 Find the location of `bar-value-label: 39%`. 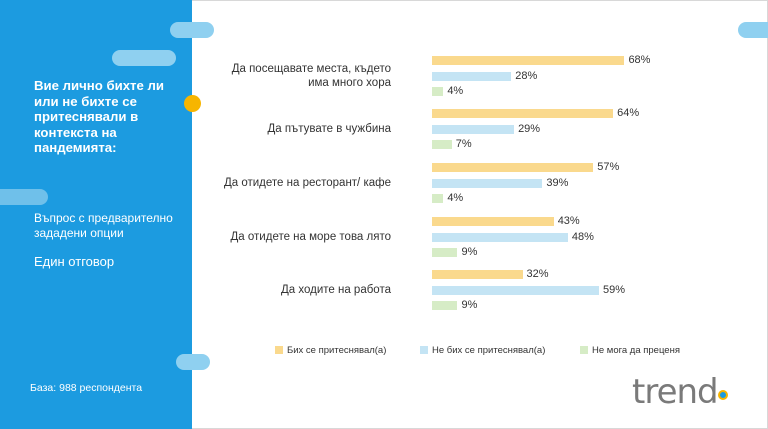

bar-value-label: 39% is located at coordinates (557, 182).